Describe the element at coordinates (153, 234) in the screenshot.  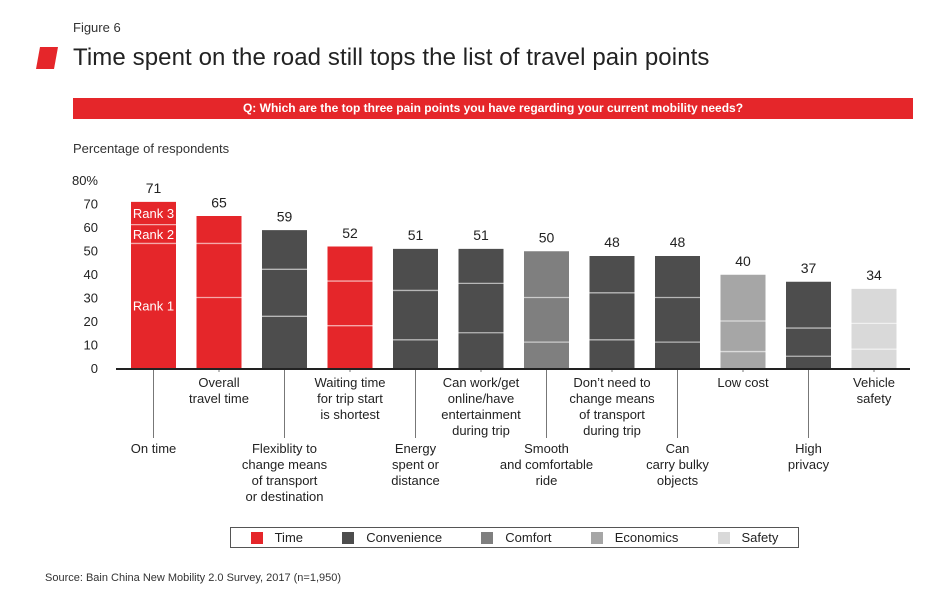
I see `rank-label: Rank 2` at that location.